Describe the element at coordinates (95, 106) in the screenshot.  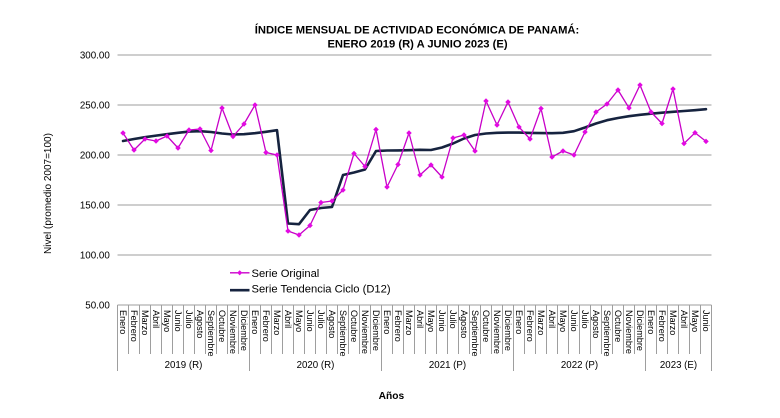
I see `svg-text: 250.00` at that location.